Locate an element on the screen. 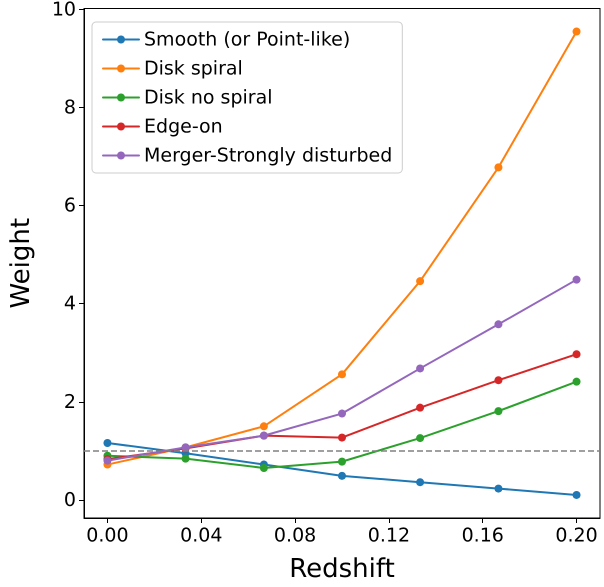  y-tick-label: 0 is located at coordinates (70, 499).